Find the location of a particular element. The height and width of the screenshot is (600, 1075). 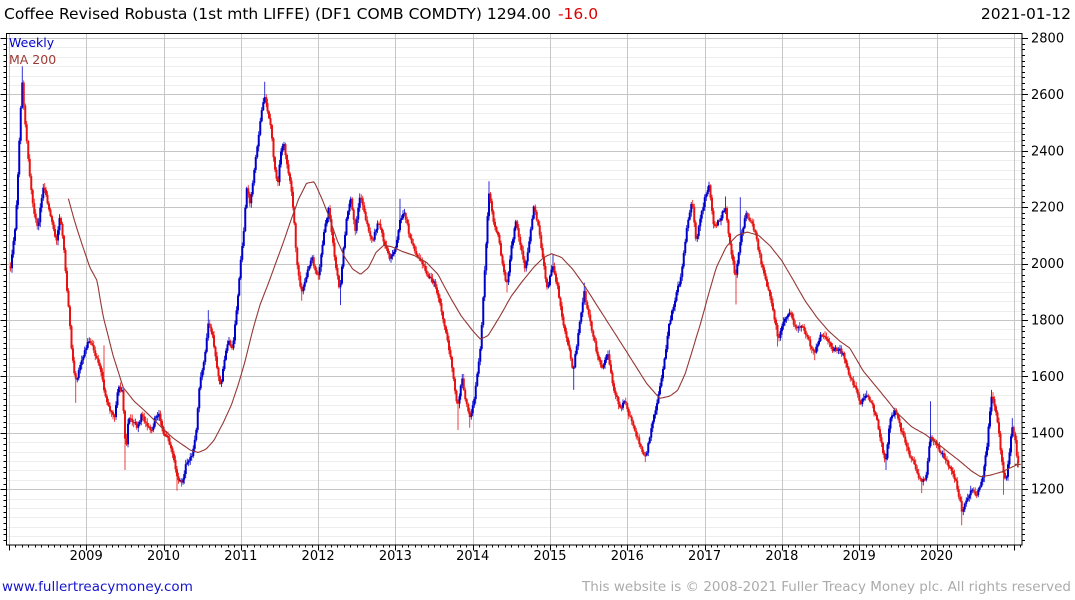

y-axis-label-2800: 2800 is located at coordinates (1047, 39).